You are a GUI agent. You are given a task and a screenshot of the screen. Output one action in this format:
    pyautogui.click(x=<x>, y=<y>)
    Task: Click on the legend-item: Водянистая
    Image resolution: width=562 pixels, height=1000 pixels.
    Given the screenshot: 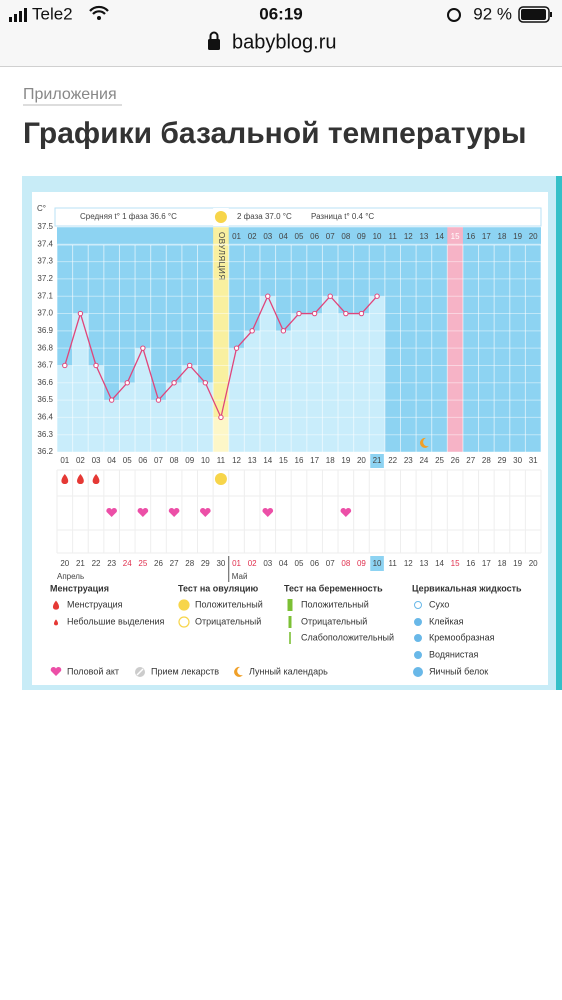 What is the action you would take?
    pyautogui.click(x=453, y=654)
    